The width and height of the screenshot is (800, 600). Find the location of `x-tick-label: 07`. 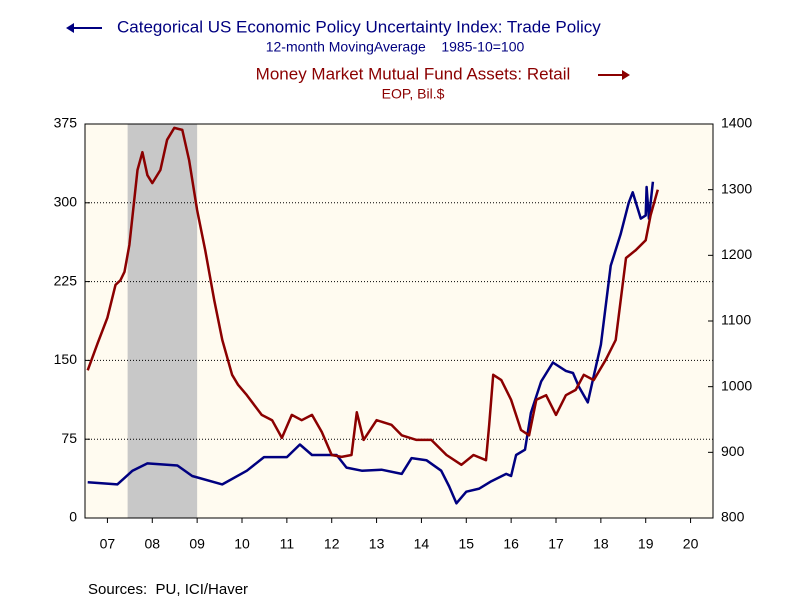

x-tick-label: 07 is located at coordinates (108, 544).